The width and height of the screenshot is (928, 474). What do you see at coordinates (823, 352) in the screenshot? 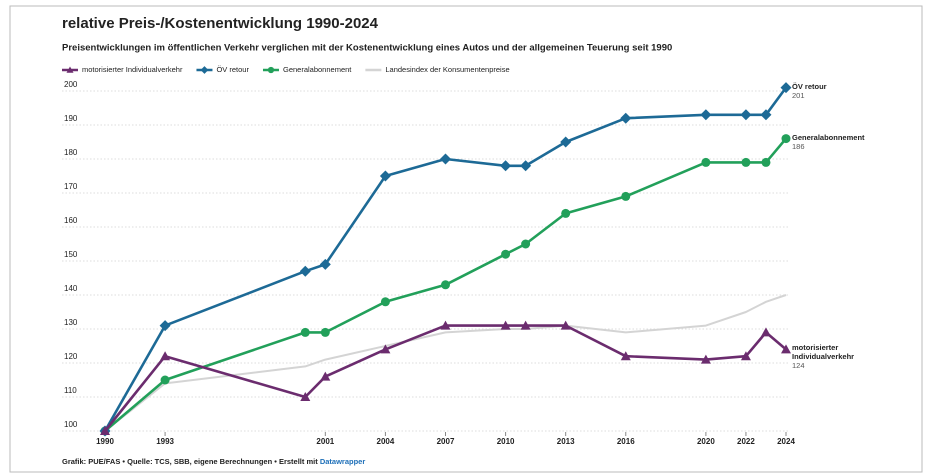
I see `end-label-name: motorisierter Individualverkehr` at bounding box center [823, 352].